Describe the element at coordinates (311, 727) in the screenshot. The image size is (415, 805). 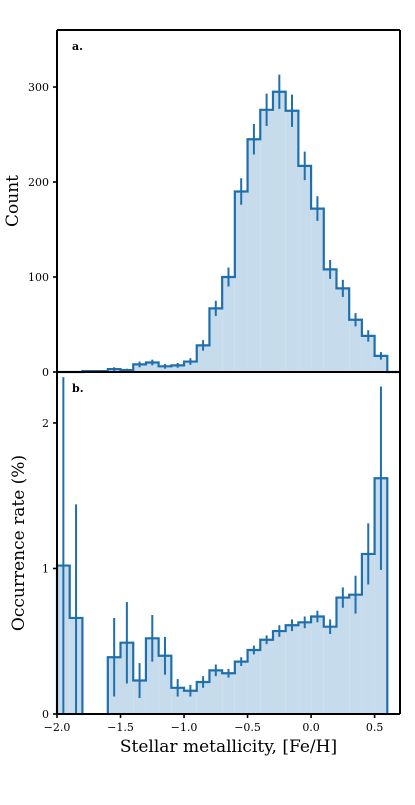
I see `x-tick-label: 0.0` at that location.